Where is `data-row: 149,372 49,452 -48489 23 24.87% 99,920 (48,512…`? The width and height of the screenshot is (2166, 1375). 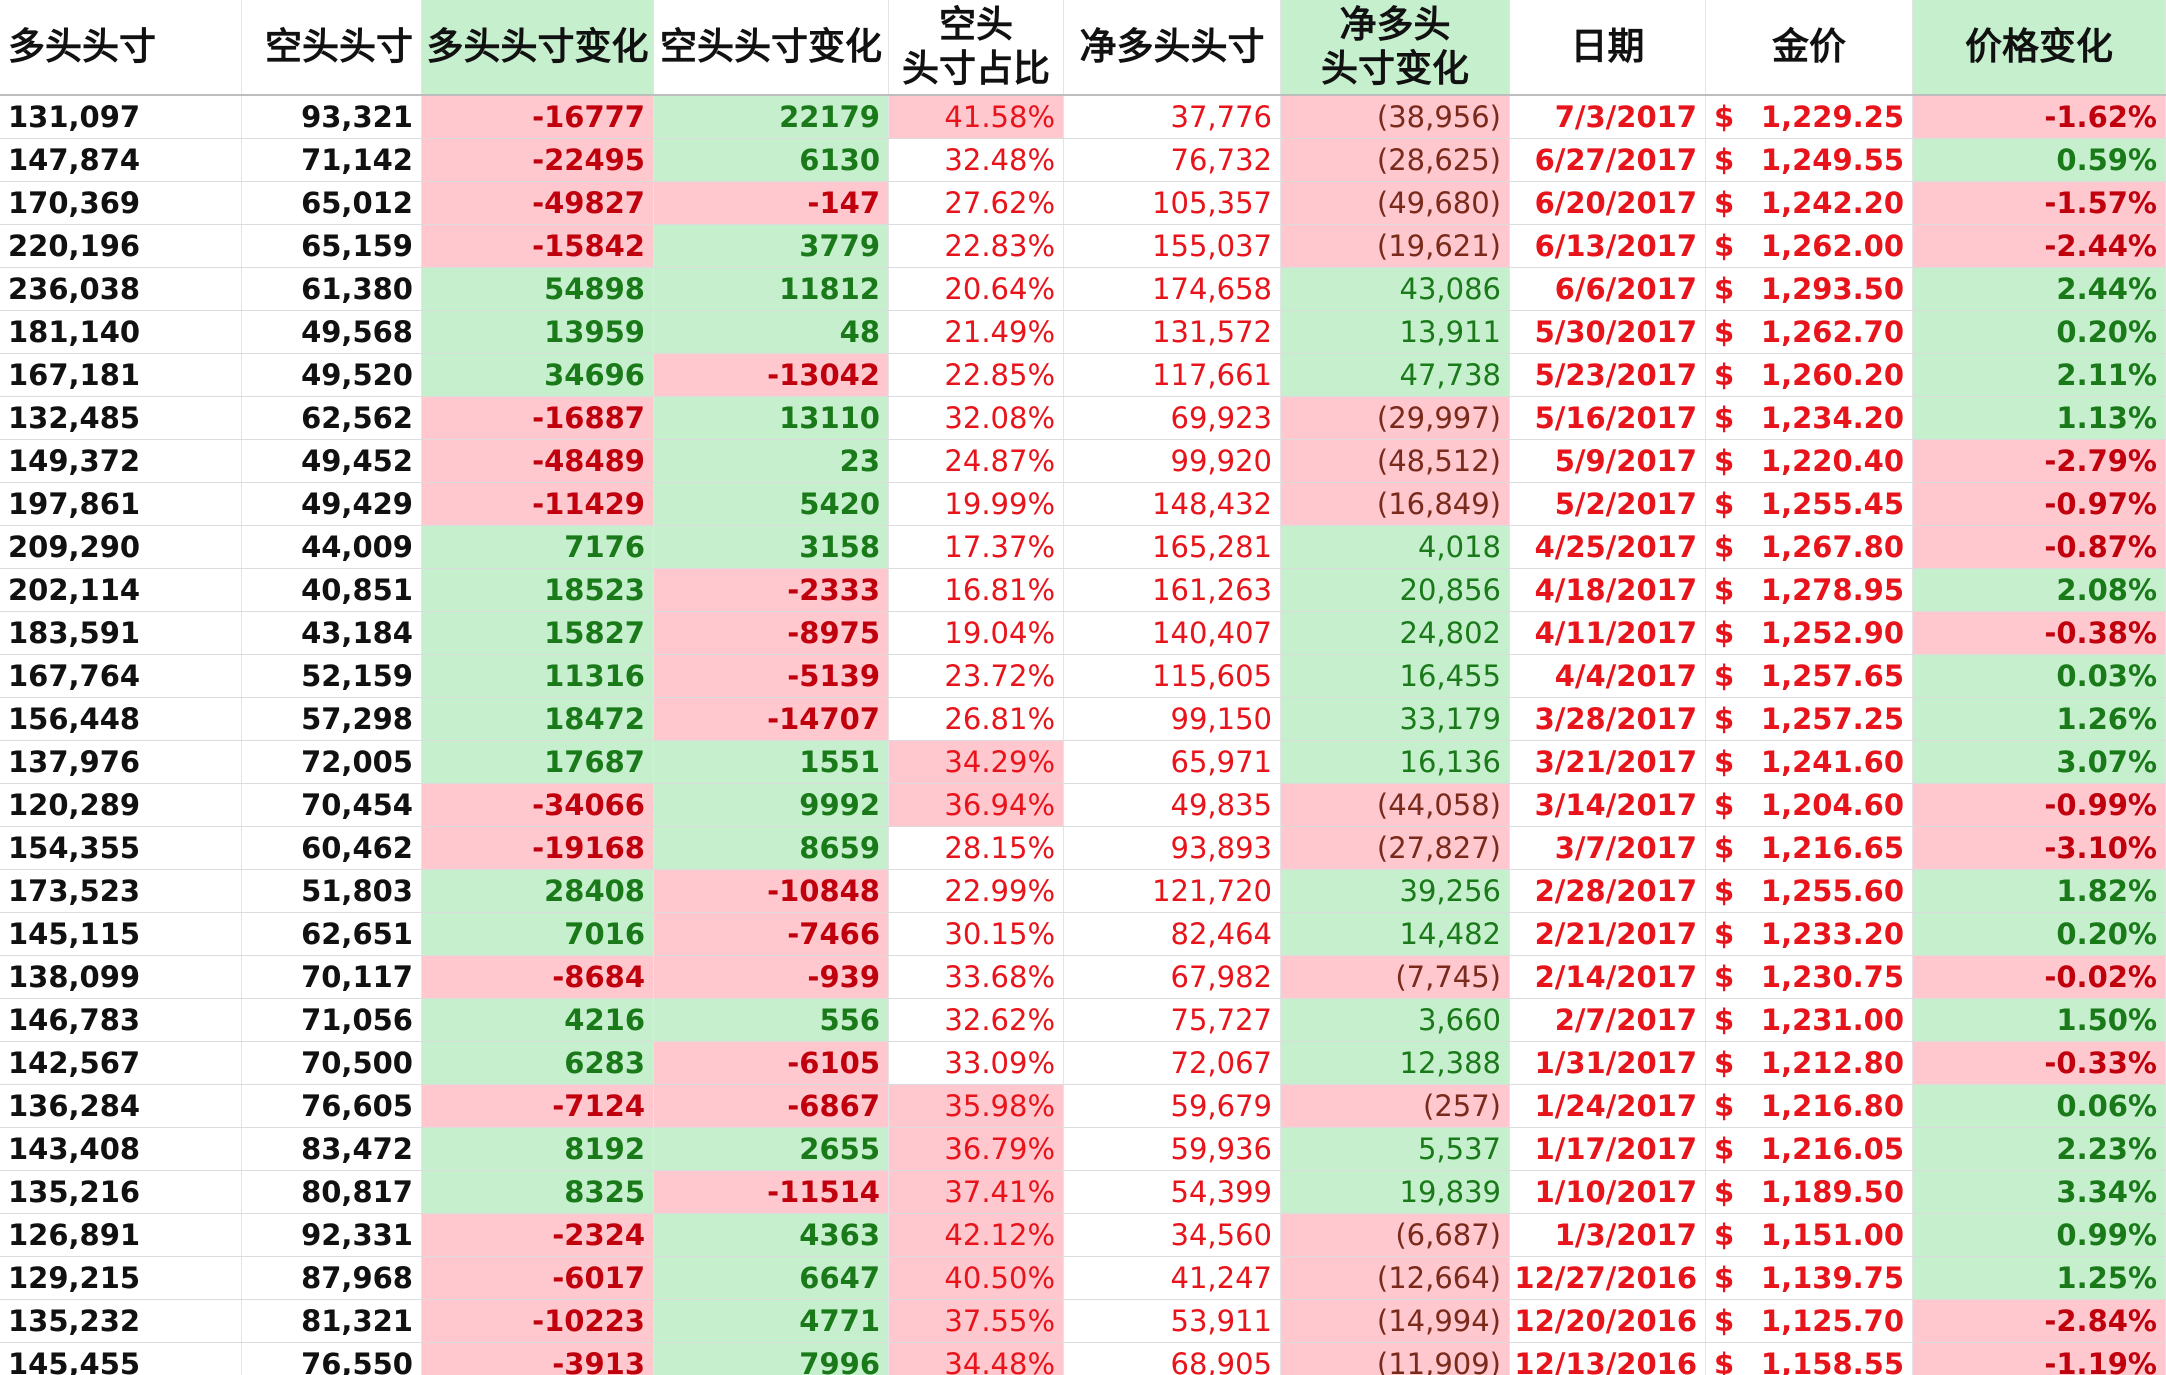 data-row: 149,372 49,452 -48489 23 24.87% 99,920 (48,512… is located at coordinates (1083, 461).